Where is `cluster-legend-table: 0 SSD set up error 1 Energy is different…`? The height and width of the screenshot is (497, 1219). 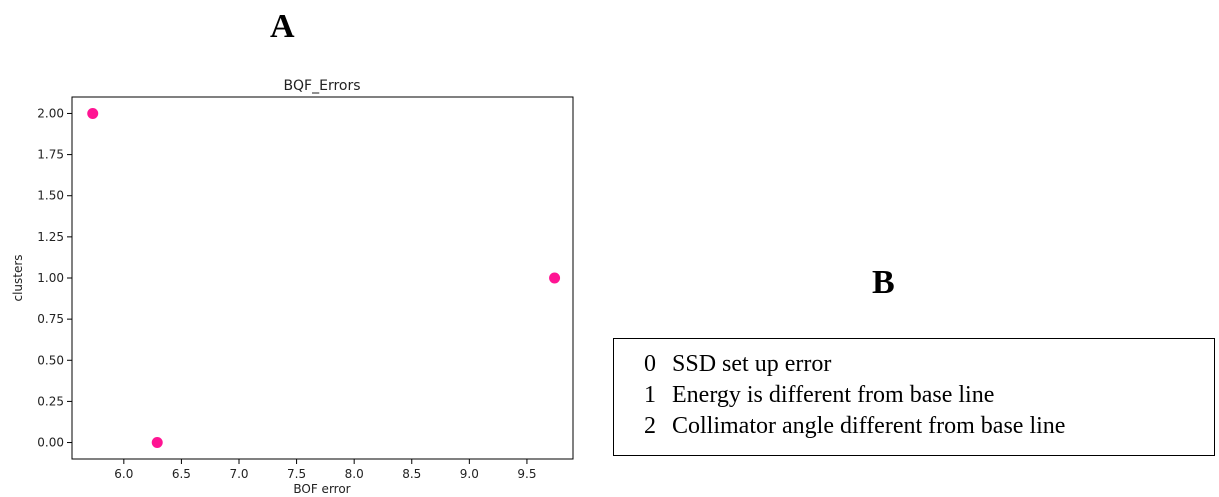
cluster-legend-table: 0 SSD set up error 1 Energy is different… is located at coordinates (914, 397).